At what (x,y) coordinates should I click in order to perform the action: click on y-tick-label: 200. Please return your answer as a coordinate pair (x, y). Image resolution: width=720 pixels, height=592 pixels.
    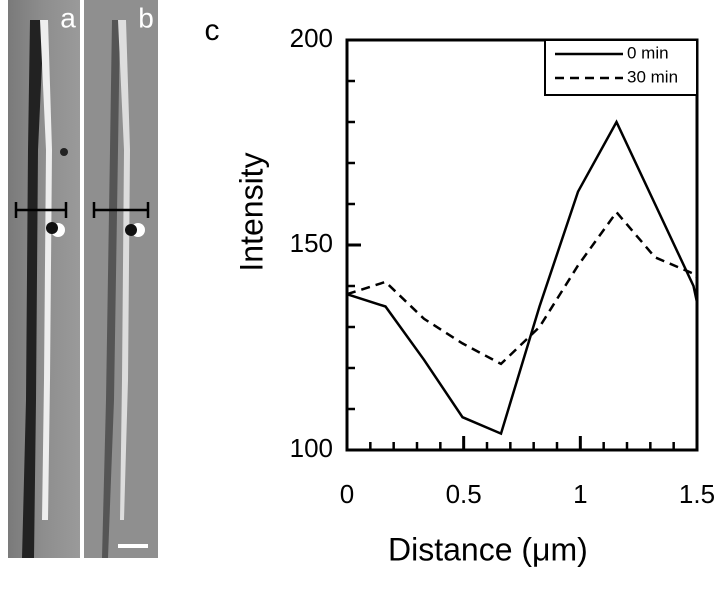
    Looking at the image, I should click on (311, 38).